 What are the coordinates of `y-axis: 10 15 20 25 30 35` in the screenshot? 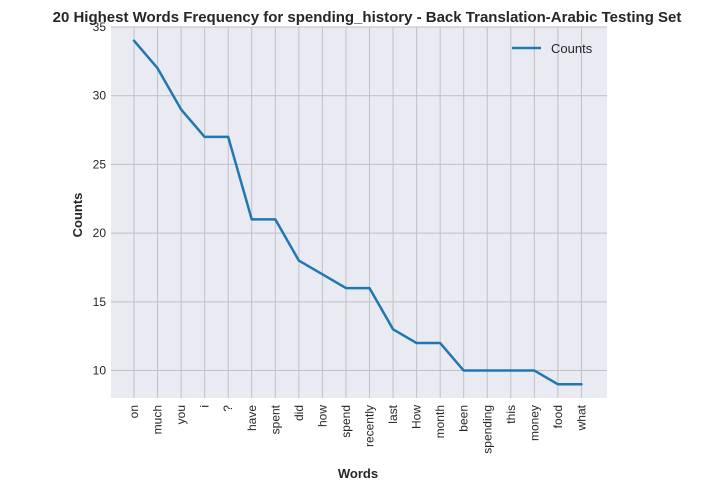 It's located at (100, 199).